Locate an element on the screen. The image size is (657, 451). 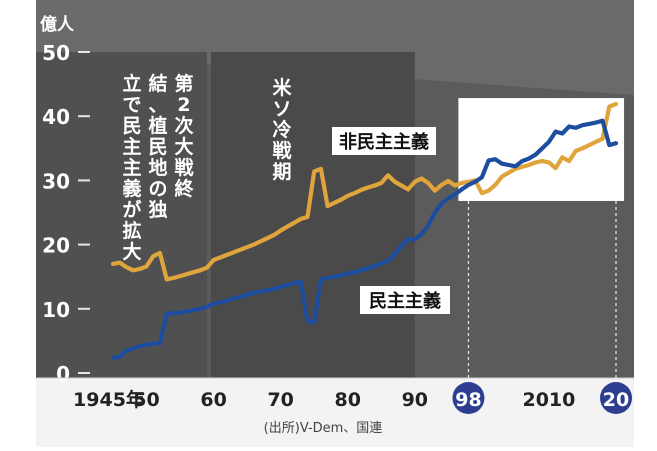
cold-war-annotation: 米ソ冷戦期 is located at coordinates (282, 129).